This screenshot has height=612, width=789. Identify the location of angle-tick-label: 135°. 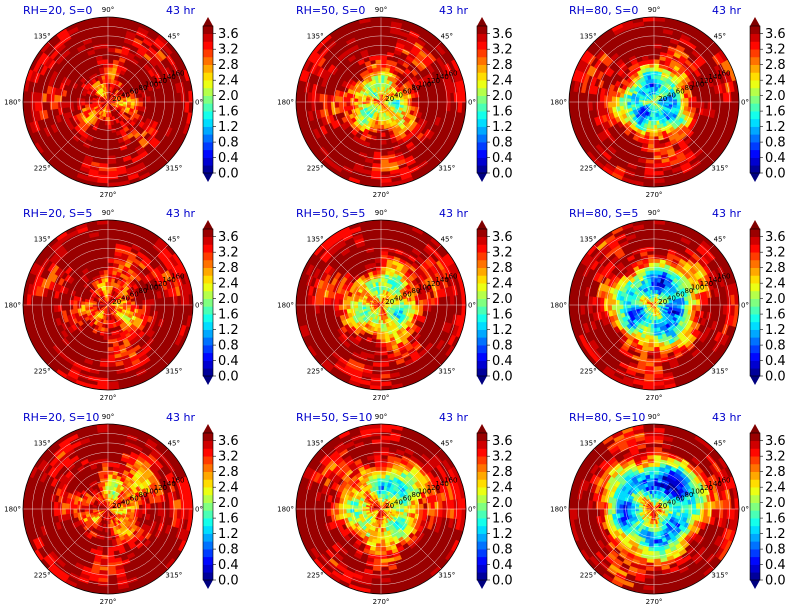
(42, 37).